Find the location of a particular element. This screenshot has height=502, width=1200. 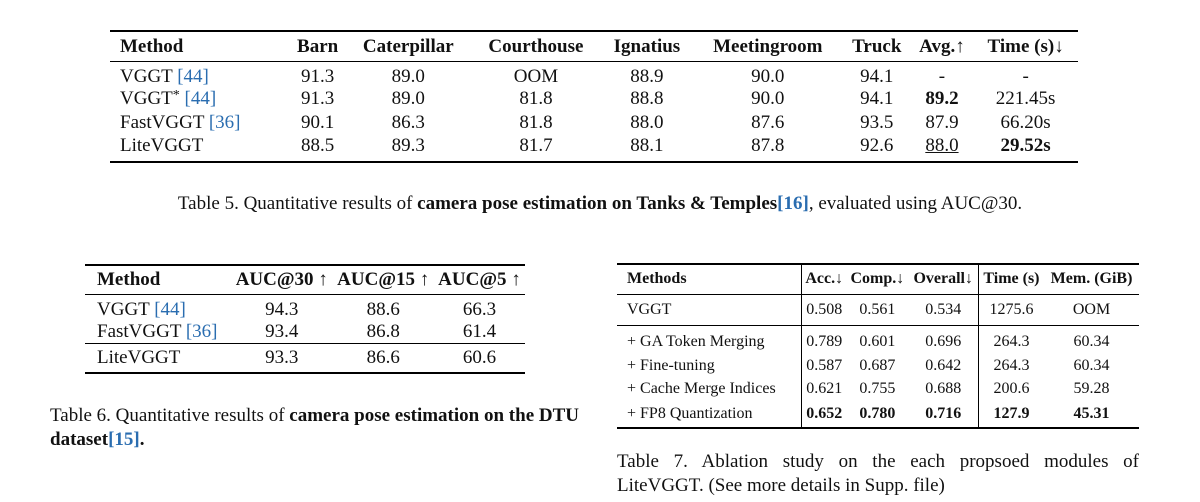

table-cell: 1275.6 is located at coordinates (1011, 309).